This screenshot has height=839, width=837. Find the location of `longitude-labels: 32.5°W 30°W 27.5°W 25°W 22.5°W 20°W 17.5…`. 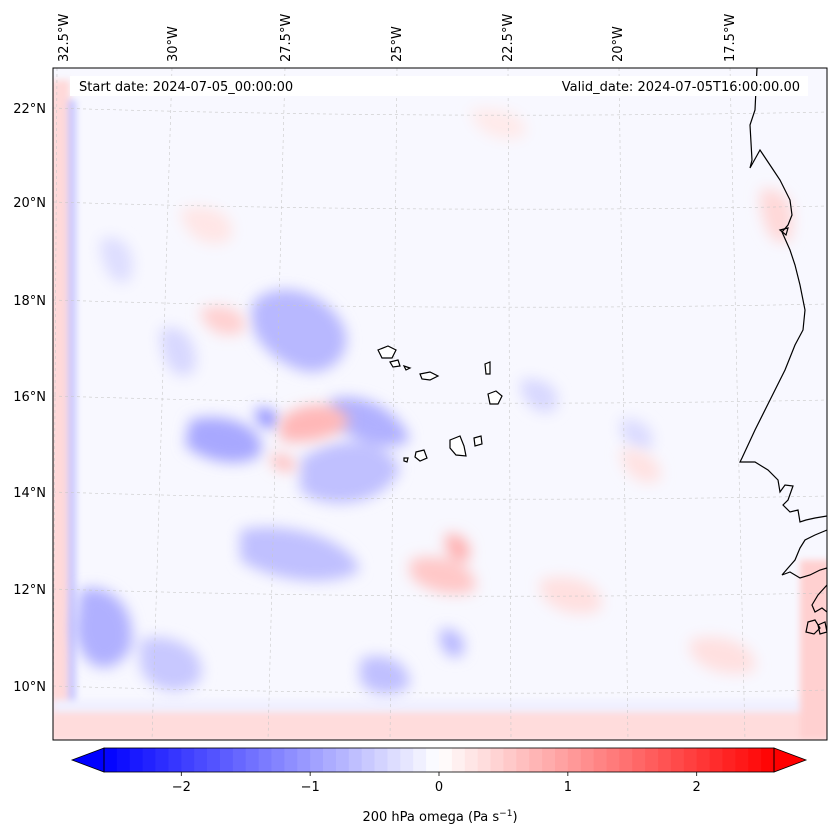

longitude-labels: 32.5°W 30°W 27.5°W 25°W 22.5°W 20°W 17.5… is located at coordinates (397, 38).